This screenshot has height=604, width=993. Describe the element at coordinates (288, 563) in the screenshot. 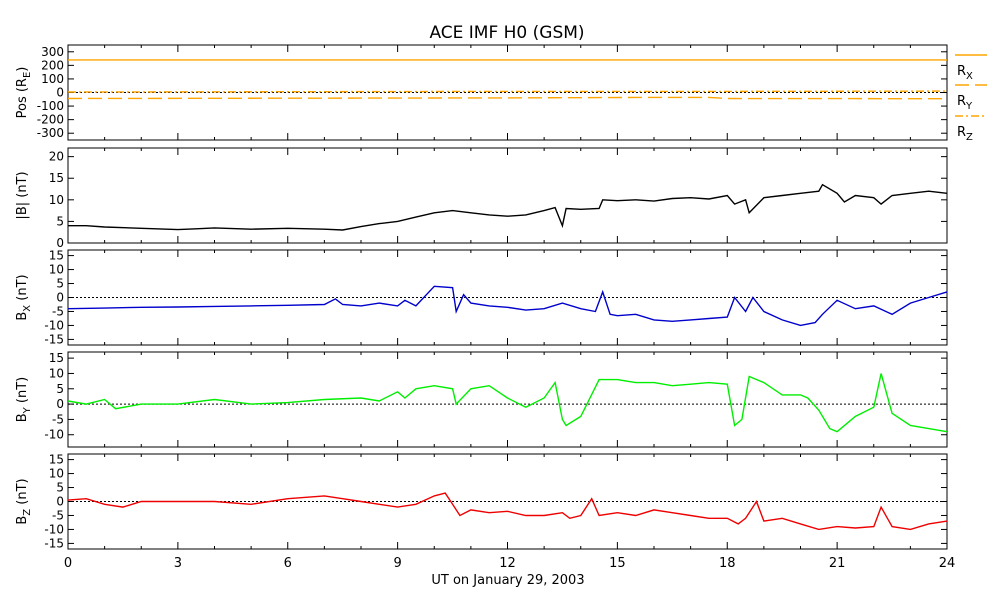

I see `x-tick-label: 6` at that location.